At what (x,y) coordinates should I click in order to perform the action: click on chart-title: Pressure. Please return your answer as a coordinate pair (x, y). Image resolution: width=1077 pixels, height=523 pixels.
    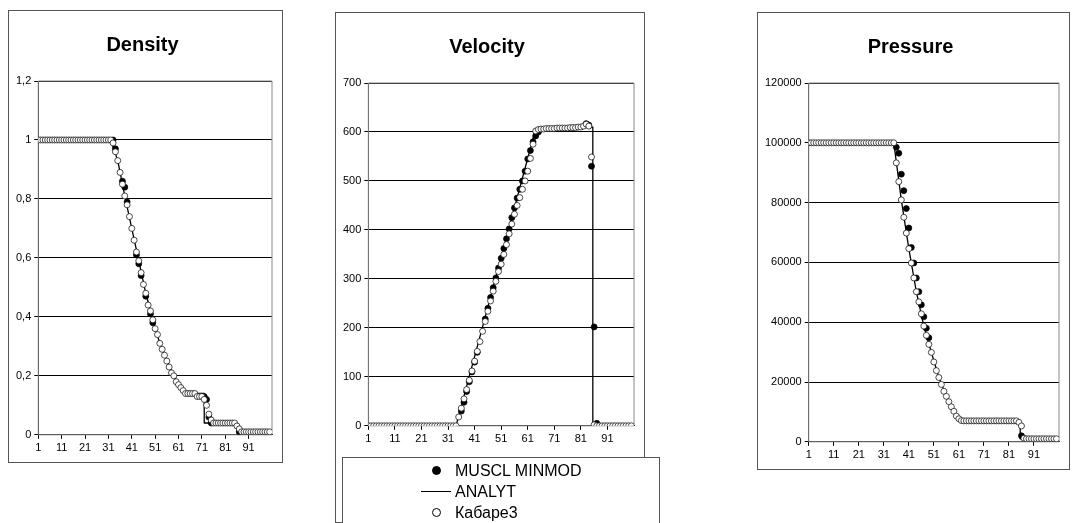
    Looking at the image, I should click on (910, 45).